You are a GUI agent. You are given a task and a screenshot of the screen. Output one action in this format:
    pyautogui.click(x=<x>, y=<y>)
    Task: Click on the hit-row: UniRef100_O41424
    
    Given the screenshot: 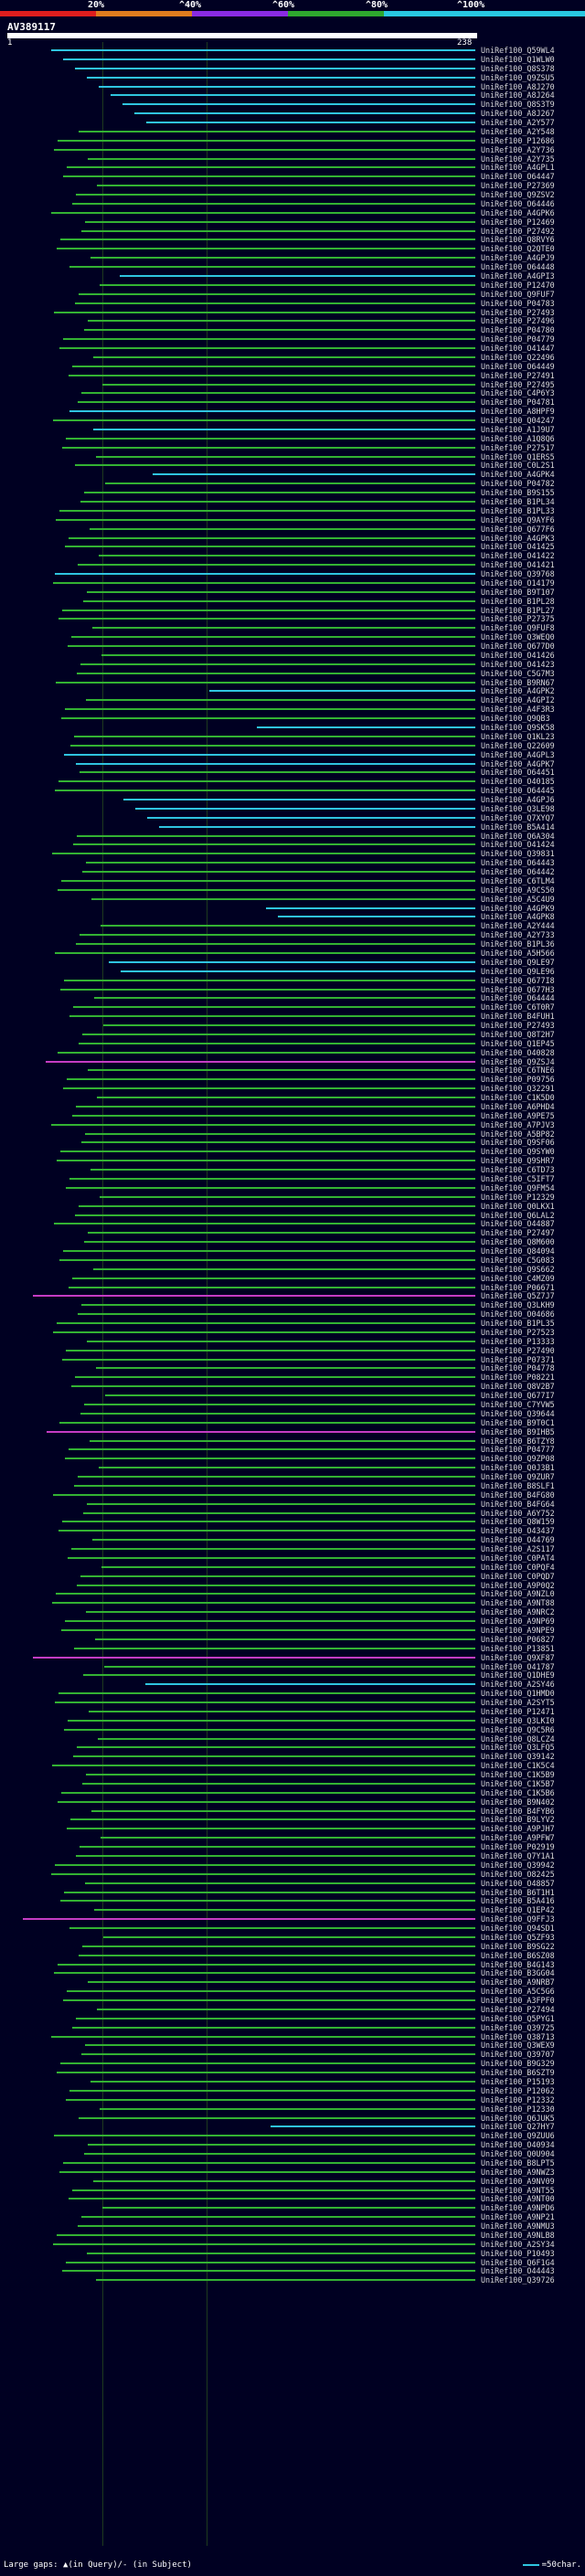 What is the action you would take?
    pyautogui.click(x=293, y=844)
    